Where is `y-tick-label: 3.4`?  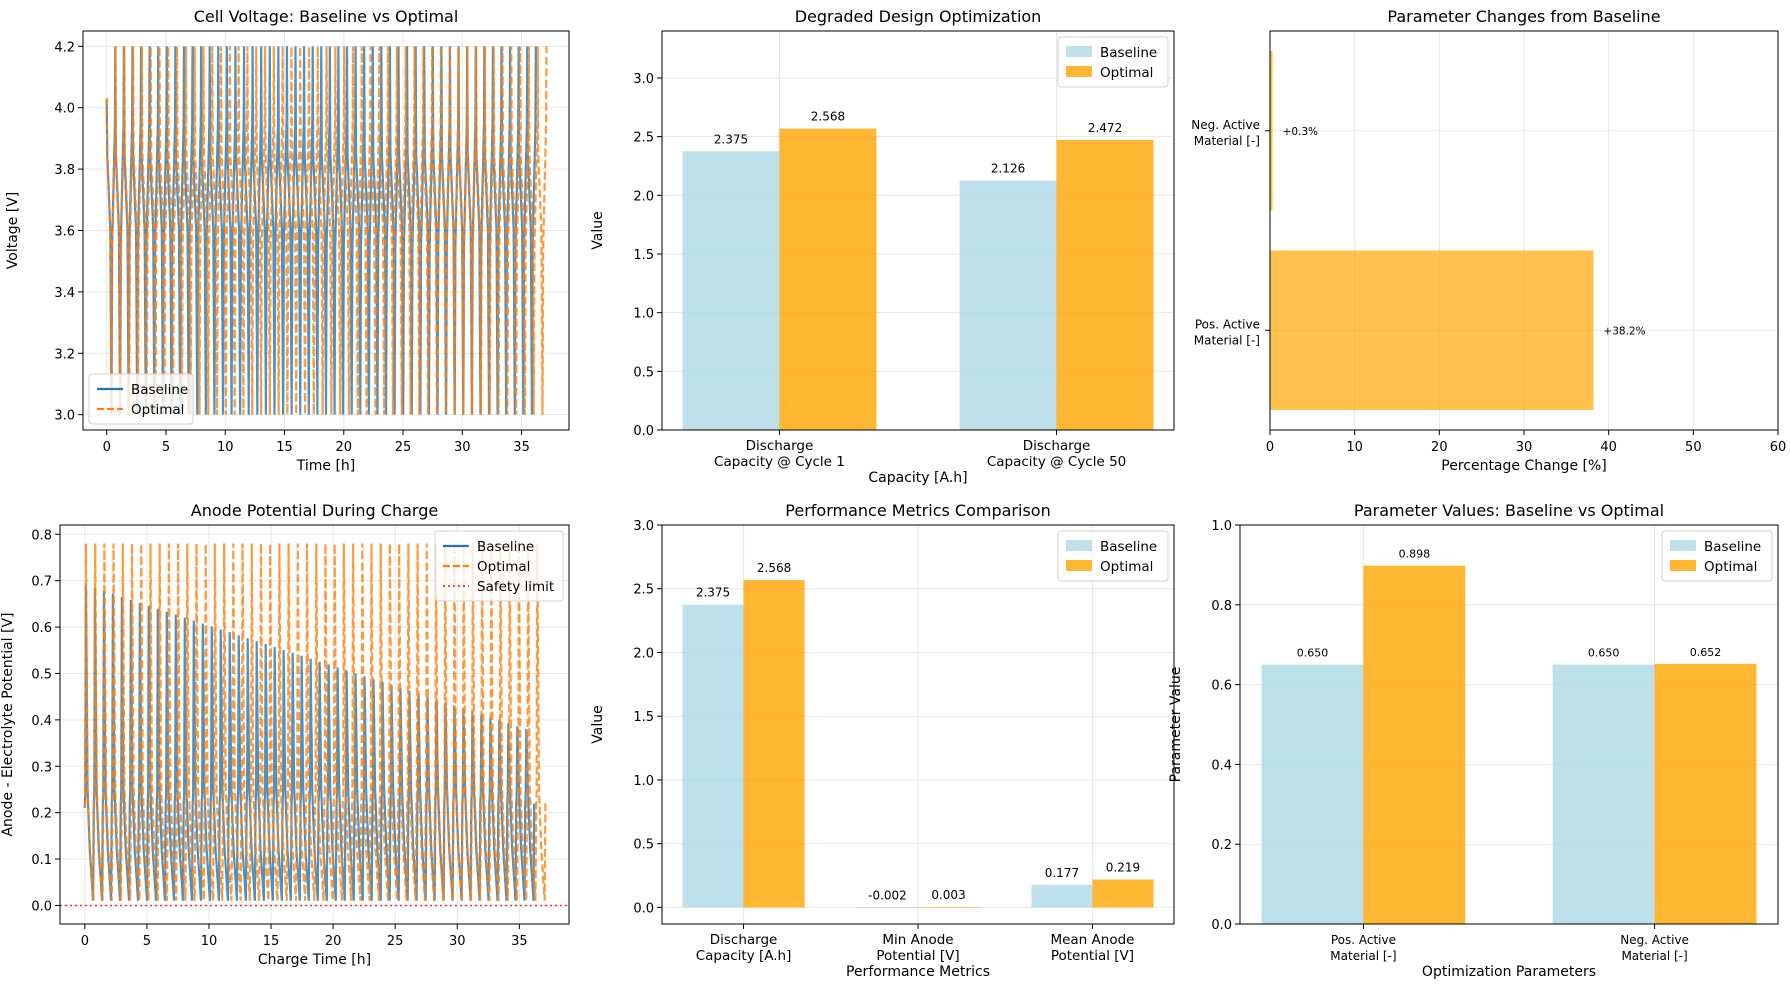 y-tick-label: 3.4 is located at coordinates (64, 293).